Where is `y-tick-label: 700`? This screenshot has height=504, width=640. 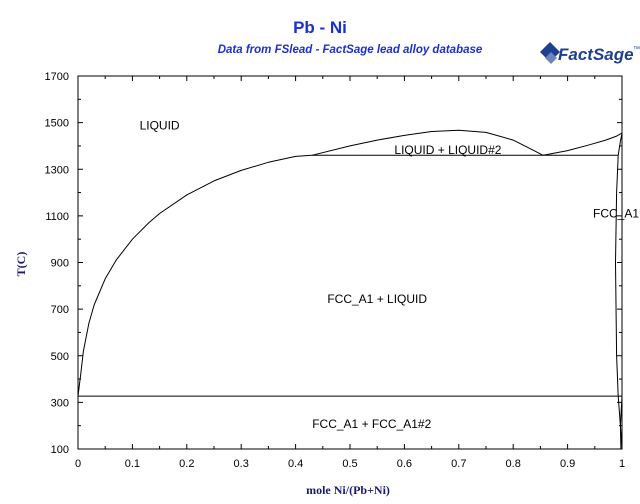
y-tick-label: 700 is located at coordinates (60, 310).